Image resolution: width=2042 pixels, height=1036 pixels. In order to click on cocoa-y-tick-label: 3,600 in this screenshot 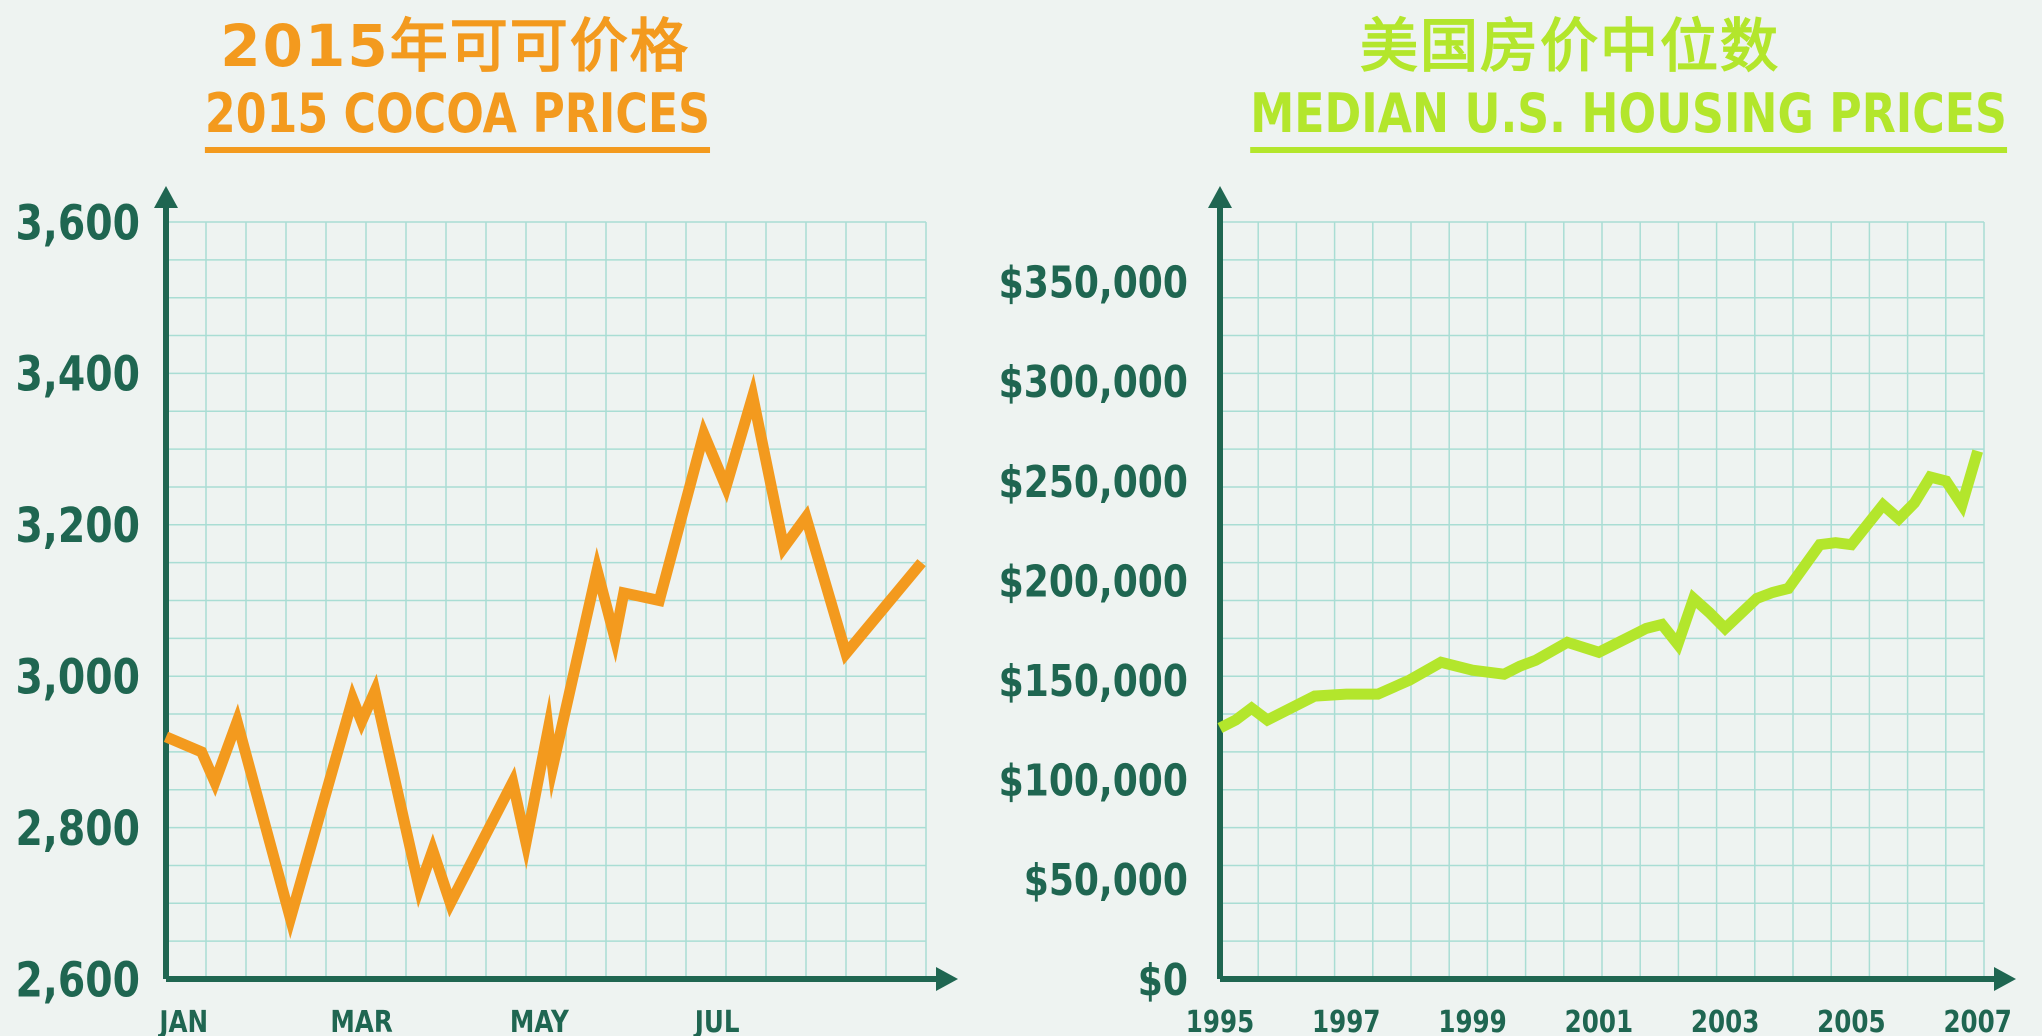, I will do `click(78, 224)`.